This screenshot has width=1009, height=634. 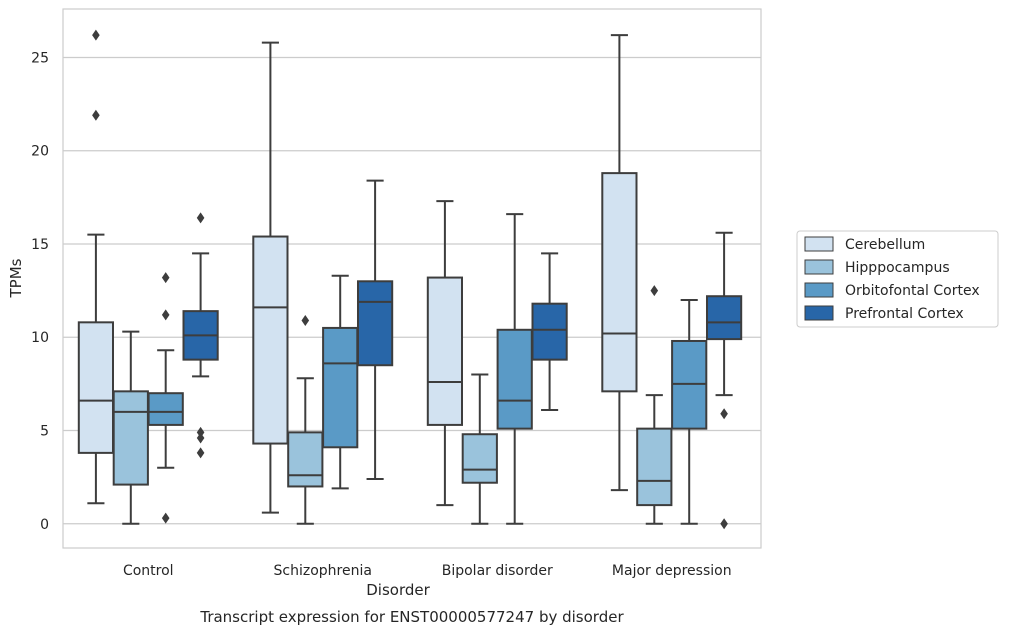 I want to click on legend-label: Prefrontal Cortex, so click(x=904, y=314).